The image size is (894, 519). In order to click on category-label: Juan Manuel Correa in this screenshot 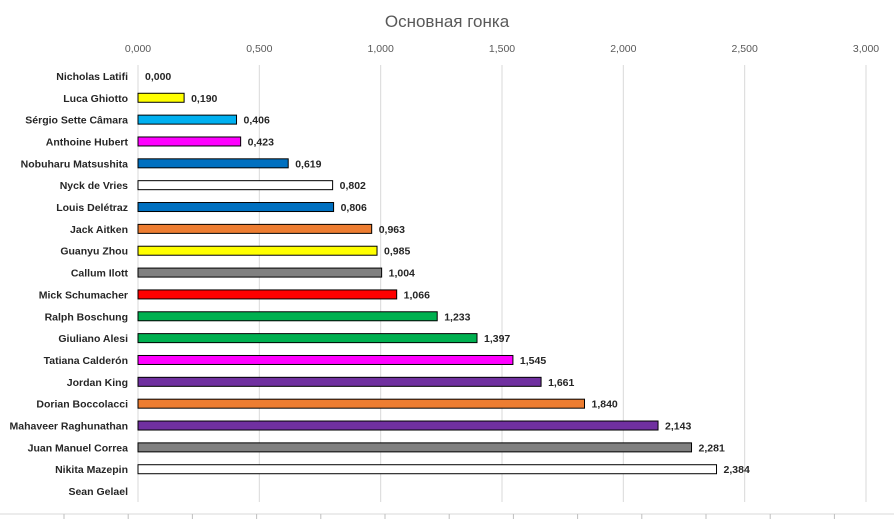, I will do `click(78, 448)`.